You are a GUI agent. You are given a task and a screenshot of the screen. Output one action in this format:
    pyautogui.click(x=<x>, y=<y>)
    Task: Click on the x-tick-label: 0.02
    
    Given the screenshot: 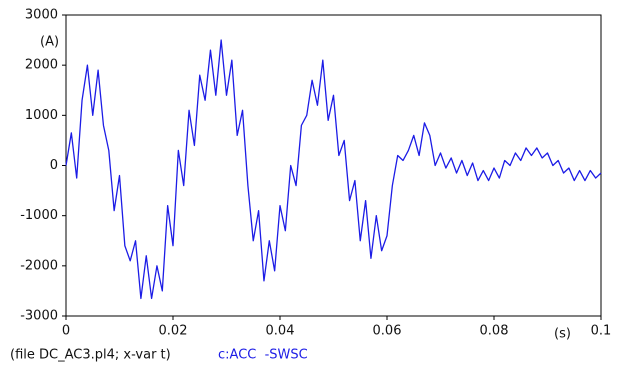 What is the action you would take?
    pyautogui.click(x=173, y=331)
    